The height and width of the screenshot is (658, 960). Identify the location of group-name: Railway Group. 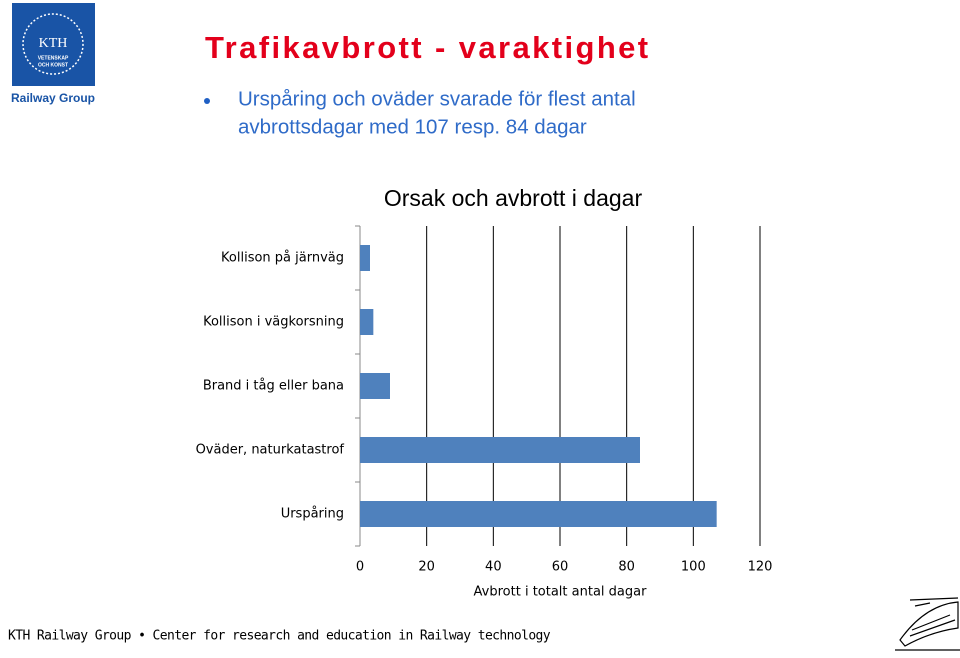
(53, 98).